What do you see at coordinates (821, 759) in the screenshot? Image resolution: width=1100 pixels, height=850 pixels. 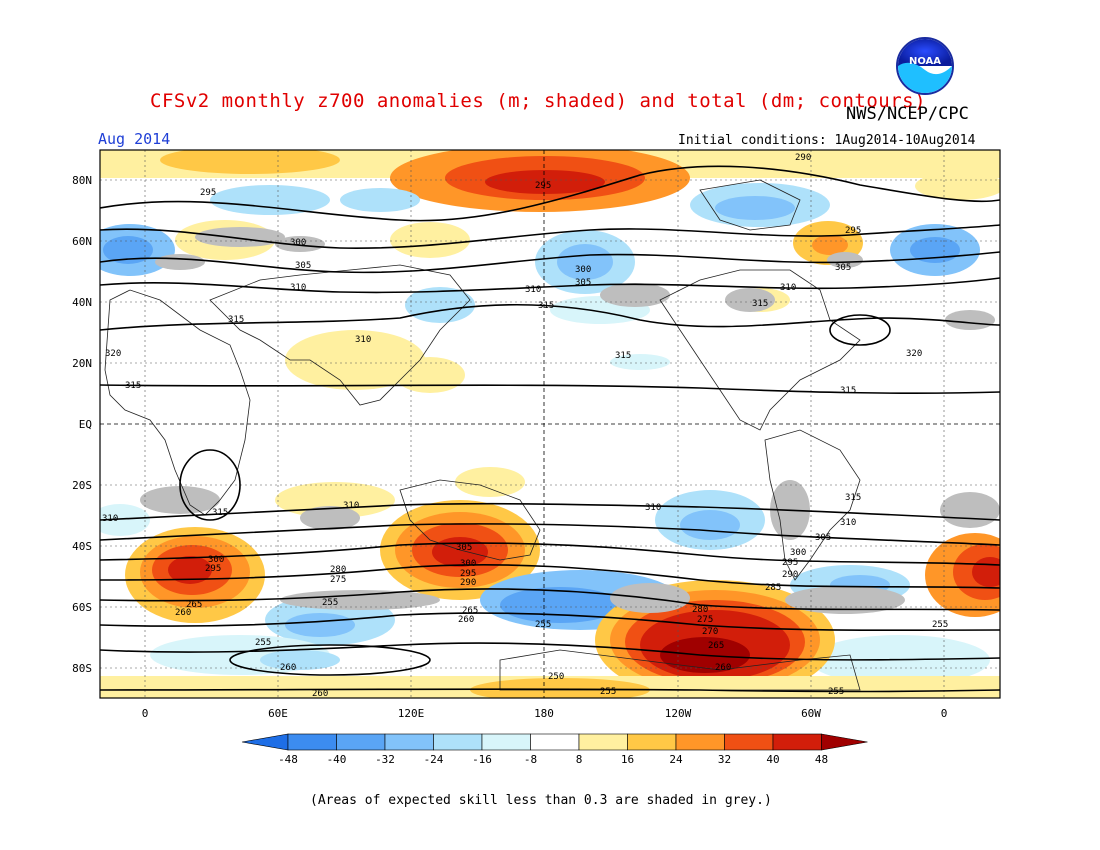 I see `colorbar-tick-label: 48` at bounding box center [821, 759].